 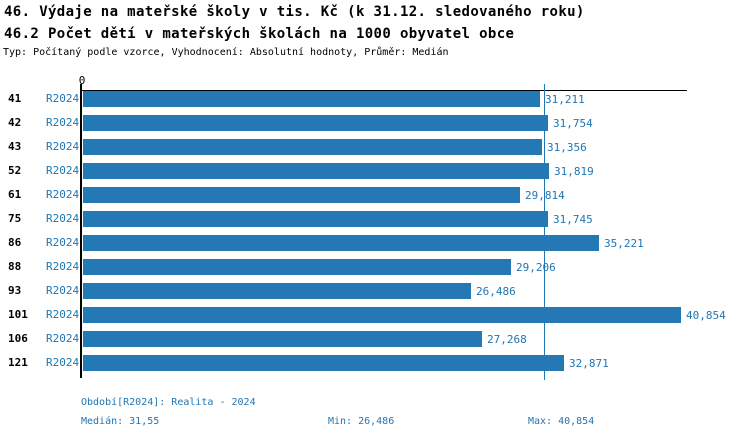 What do you see at coordinates (361, 421) in the screenshot?
I see `footer-min-label: Min: 26,486` at bounding box center [361, 421].